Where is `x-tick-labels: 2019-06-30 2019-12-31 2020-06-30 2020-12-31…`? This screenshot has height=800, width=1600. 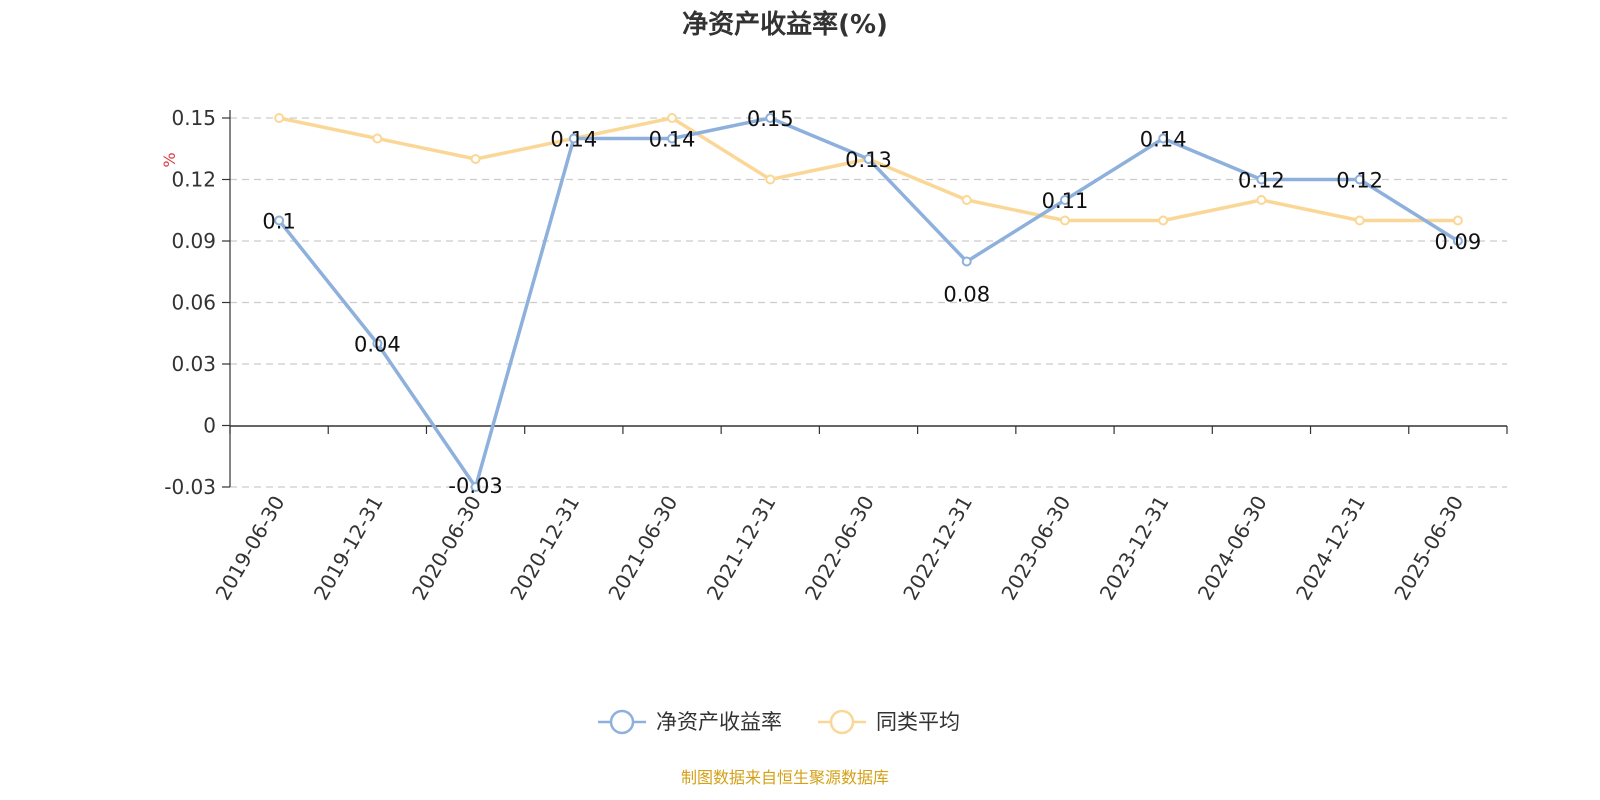
x-tick-labels: 2019-06-30 2019-12-31 2020-06-30 2020-12-31… is located at coordinates (840, 548).